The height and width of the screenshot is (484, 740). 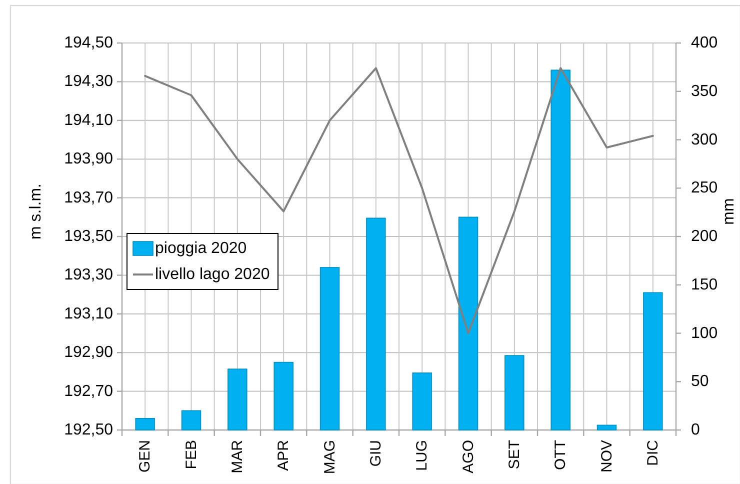 I want to click on x-tick-label: GIU, so click(x=375, y=453).